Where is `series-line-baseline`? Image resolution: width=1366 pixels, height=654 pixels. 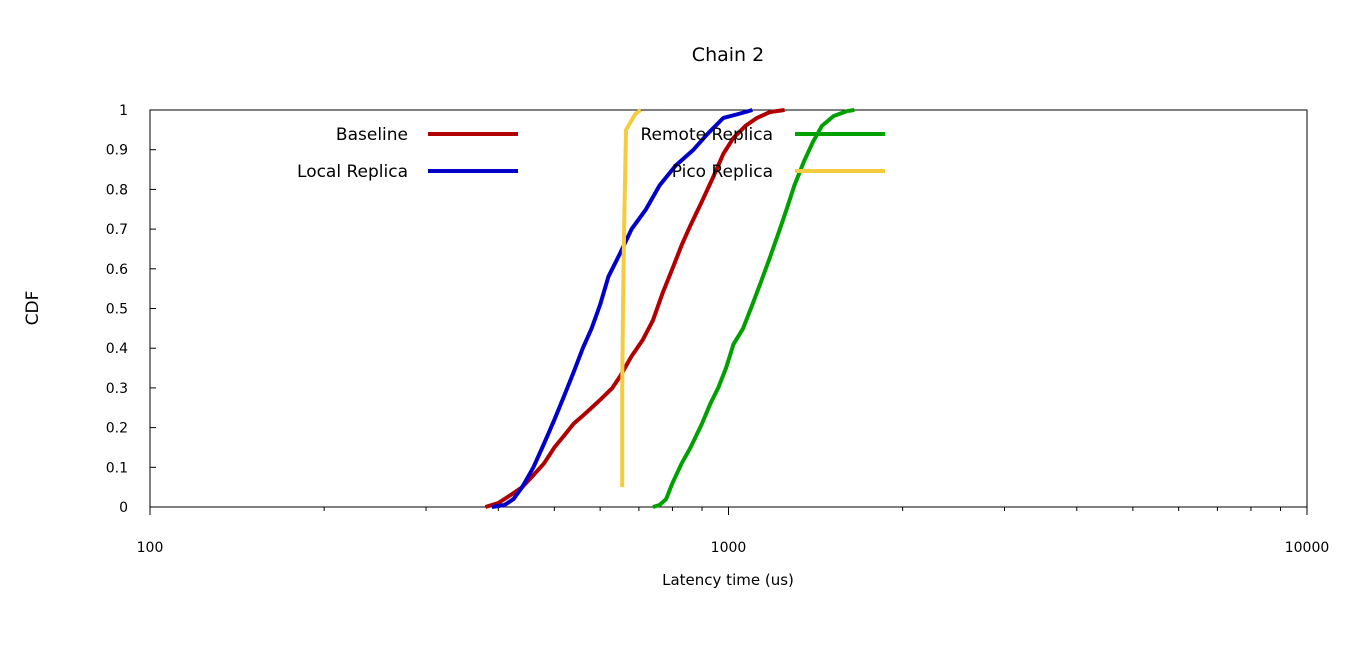
series-line-baseline is located at coordinates (634, 308).